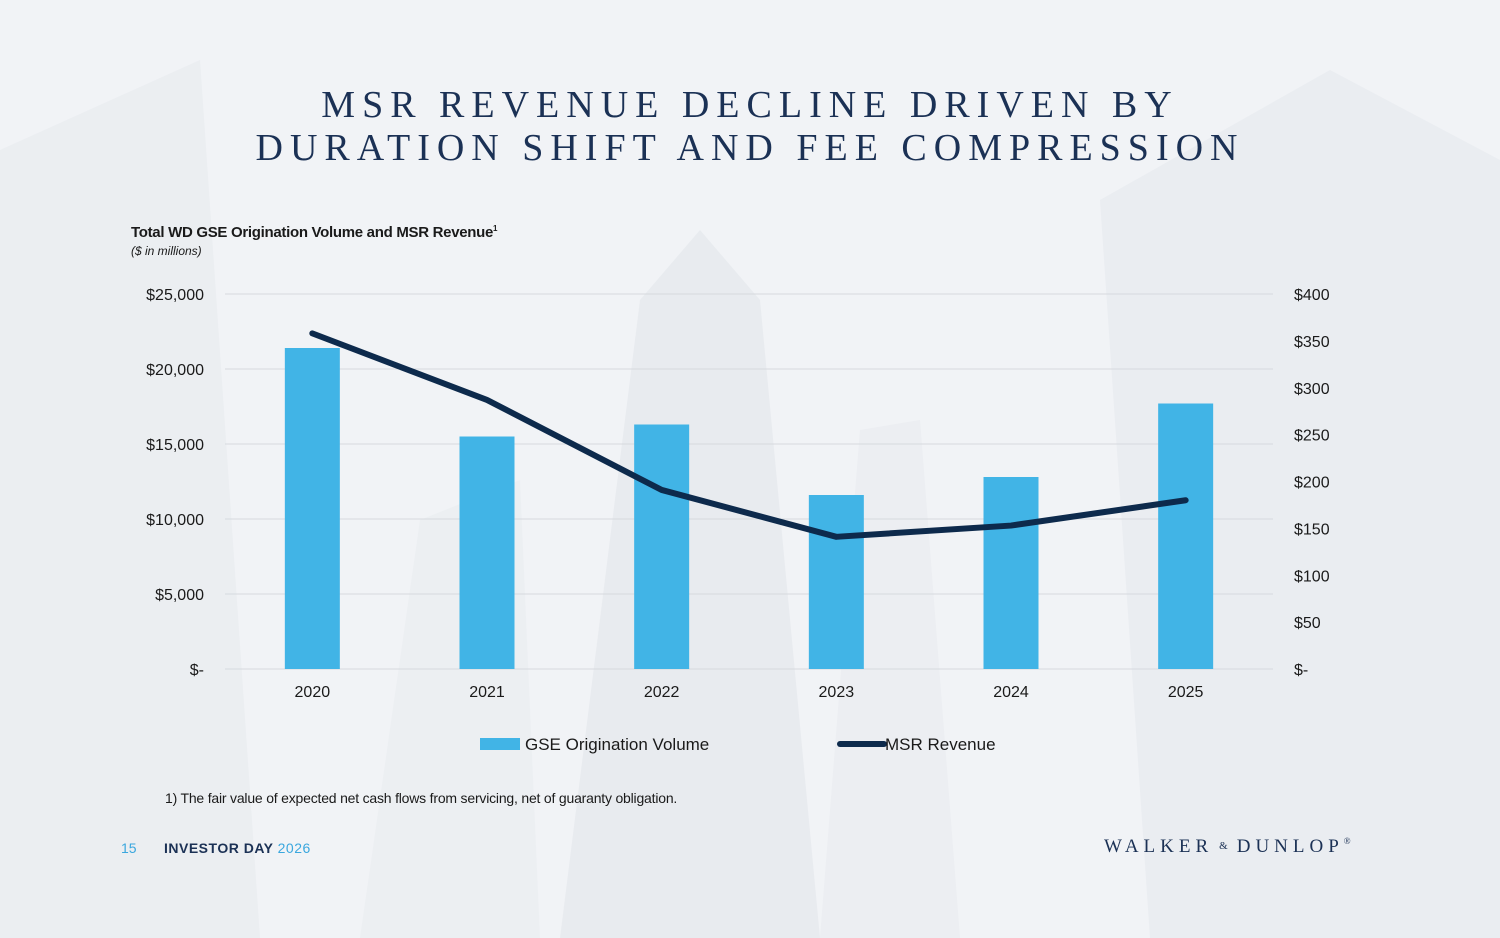 This screenshot has width=1500, height=938. What do you see at coordinates (1223, 846) in the screenshot?
I see `logo-ampersand: &` at bounding box center [1223, 846].